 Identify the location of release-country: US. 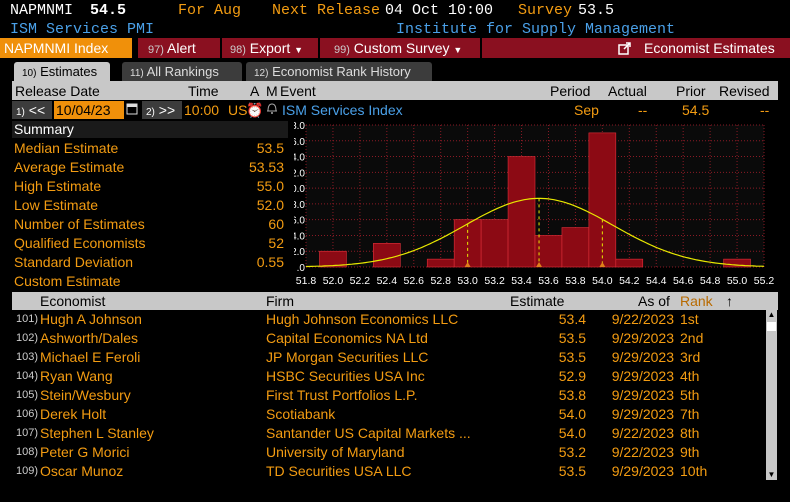
(238, 110).